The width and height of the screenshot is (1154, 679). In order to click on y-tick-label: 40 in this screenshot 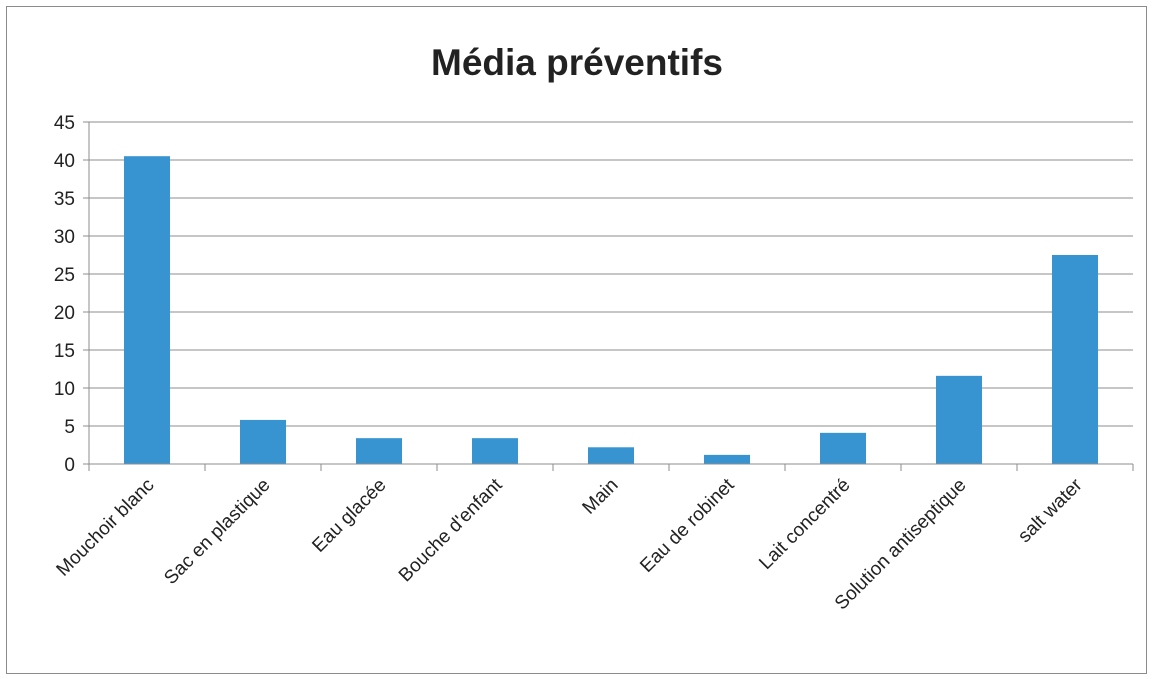, I will do `click(64, 161)`.